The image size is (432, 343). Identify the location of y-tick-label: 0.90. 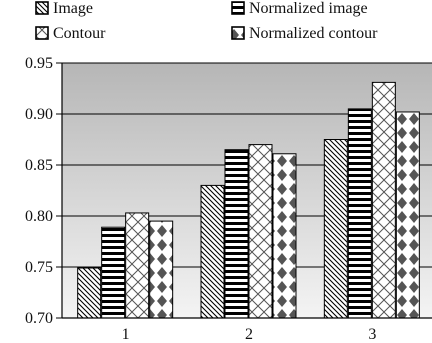
(39, 114).